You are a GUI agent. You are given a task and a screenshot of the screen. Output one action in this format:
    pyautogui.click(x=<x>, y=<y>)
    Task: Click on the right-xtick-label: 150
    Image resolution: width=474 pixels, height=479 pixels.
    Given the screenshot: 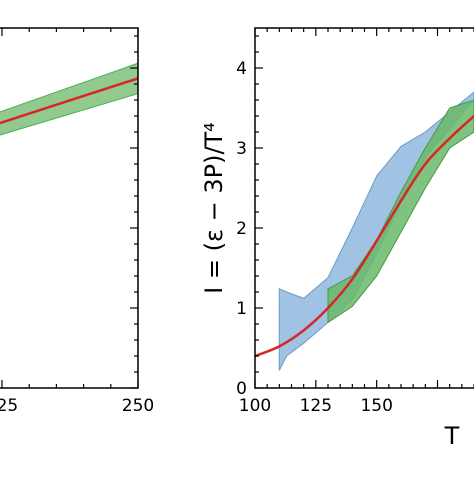 What is the action you would take?
    pyautogui.click(x=376, y=406)
    